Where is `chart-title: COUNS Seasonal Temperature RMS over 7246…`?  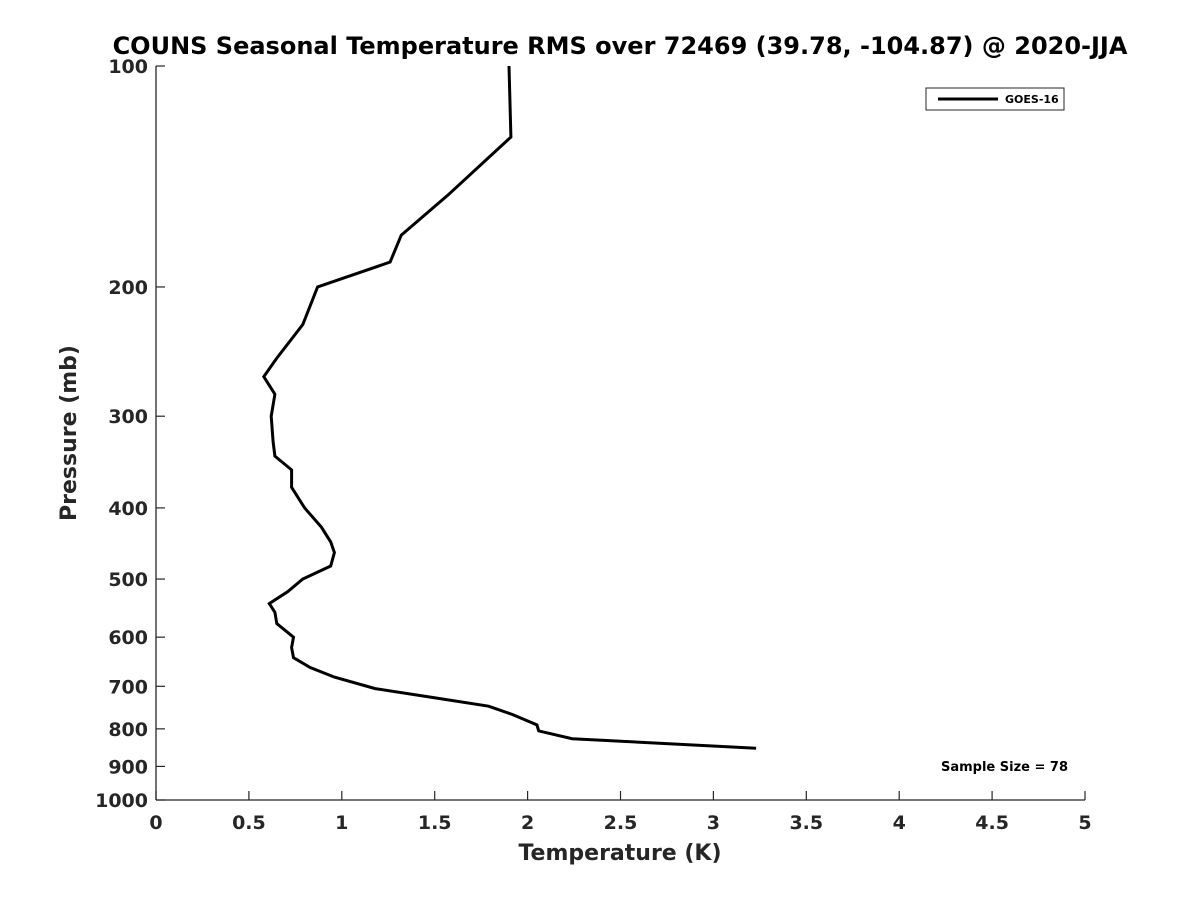
chart-title: COUNS Seasonal Temperature RMS over 7246… is located at coordinates (620, 46).